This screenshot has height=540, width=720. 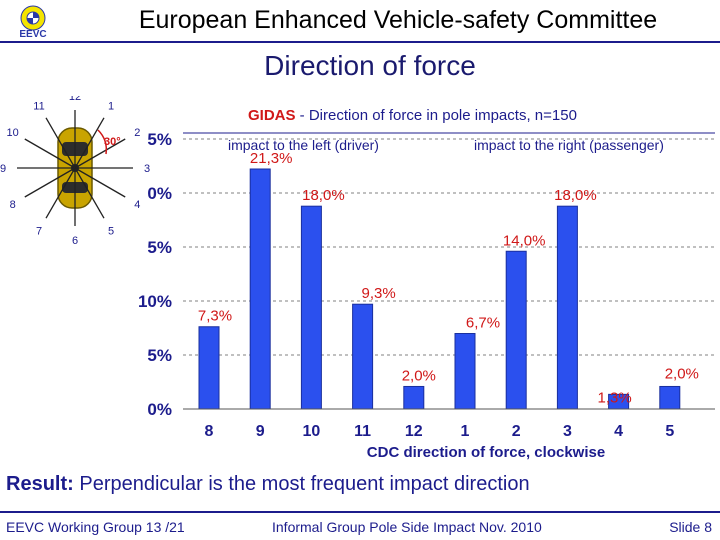 I want to click on value-label: 21,3%, so click(x=271, y=158).